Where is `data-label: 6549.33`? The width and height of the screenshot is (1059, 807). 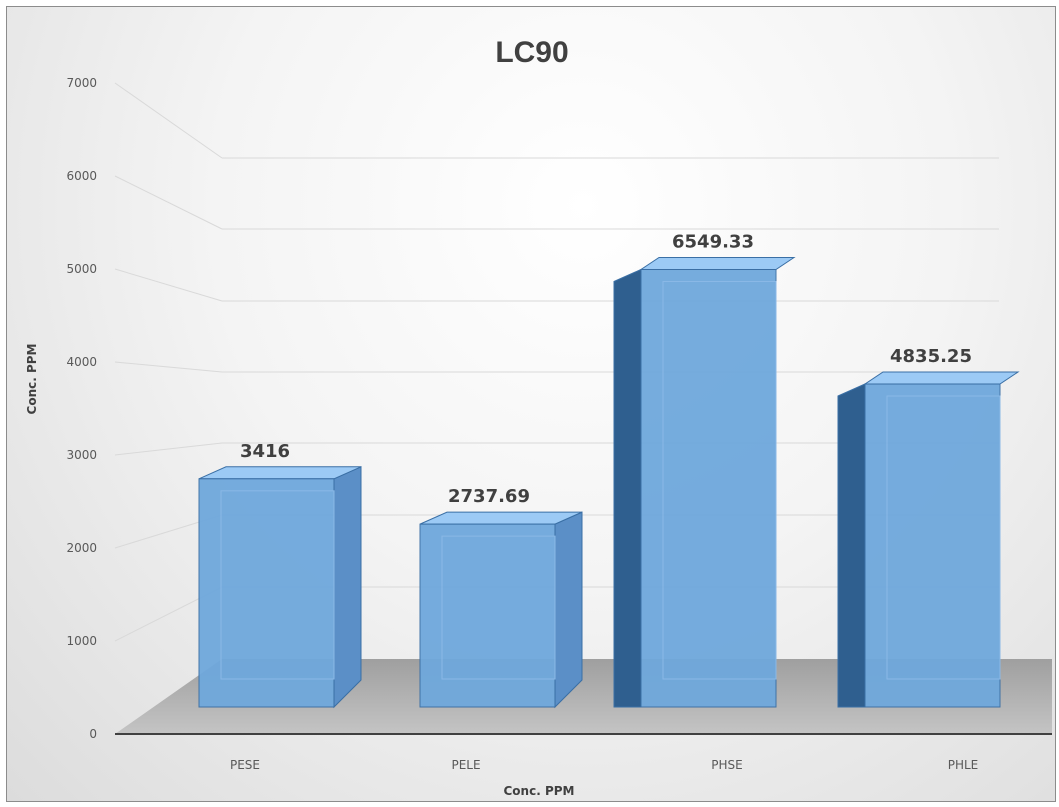 data-label: 6549.33 is located at coordinates (713, 242).